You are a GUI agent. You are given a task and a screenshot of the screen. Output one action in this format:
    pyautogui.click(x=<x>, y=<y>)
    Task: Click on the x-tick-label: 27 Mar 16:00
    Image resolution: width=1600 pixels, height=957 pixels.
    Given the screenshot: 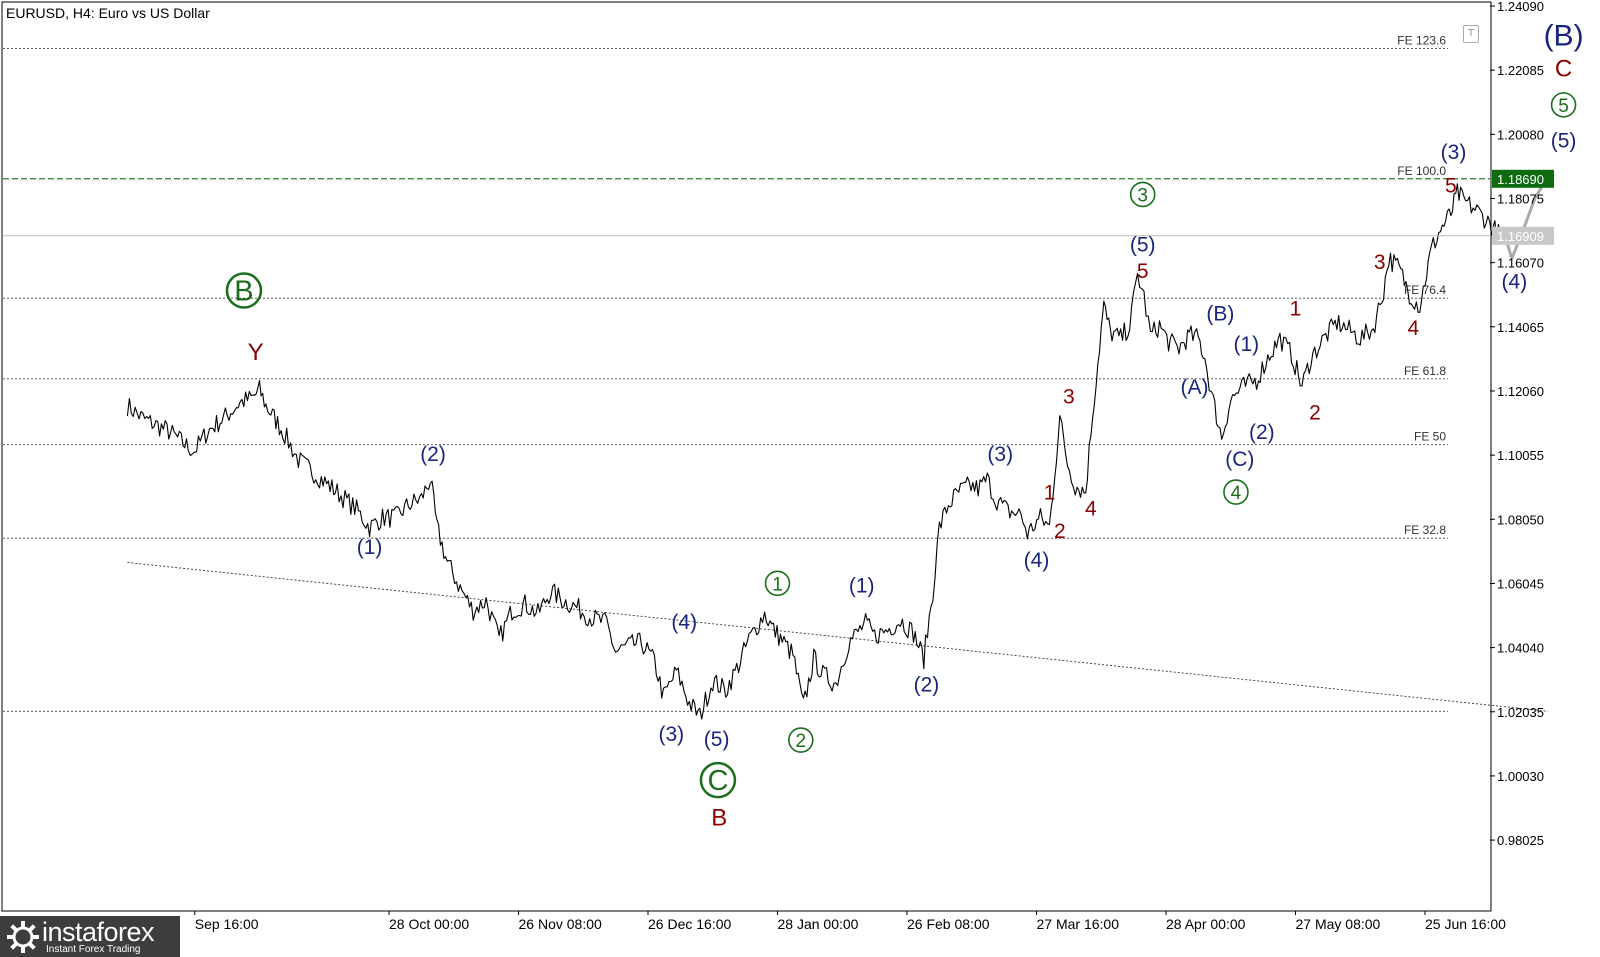 What is the action you would take?
    pyautogui.click(x=1078, y=924)
    